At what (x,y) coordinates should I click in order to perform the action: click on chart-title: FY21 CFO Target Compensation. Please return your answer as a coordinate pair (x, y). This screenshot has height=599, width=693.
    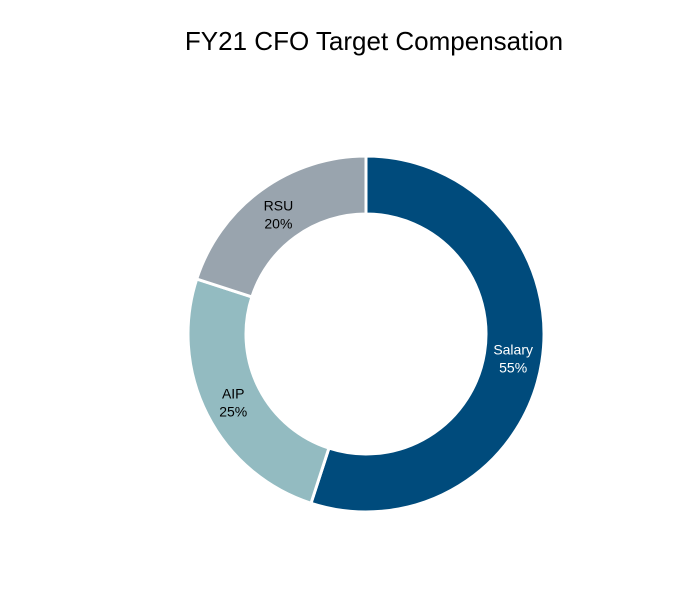
    Looking at the image, I should click on (374, 41).